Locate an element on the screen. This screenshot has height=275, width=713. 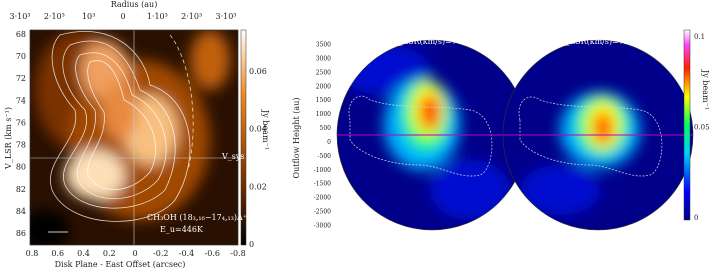
x-tick-label: -0.4 is located at coordinates (186, 253).